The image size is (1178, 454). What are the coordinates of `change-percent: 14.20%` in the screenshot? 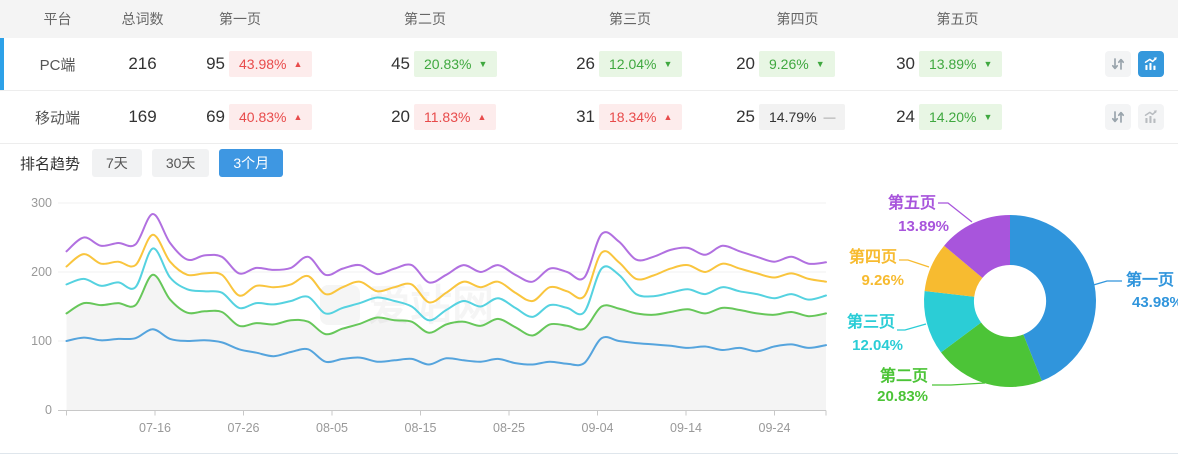 It's located at (953, 117).